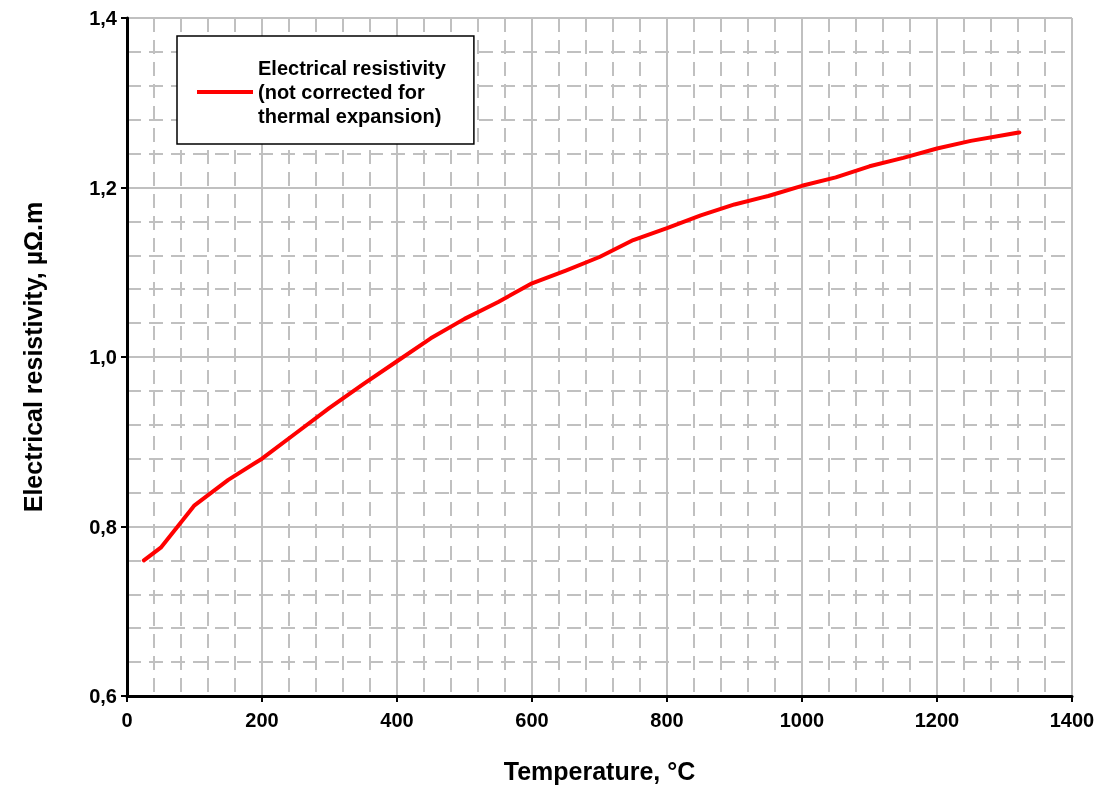 Image resolution: width=1105 pixels, height=811 pixels. Describe the element at coordinates (667, 720) in the screenshot. I see `x-tick-label: 800` at that location.